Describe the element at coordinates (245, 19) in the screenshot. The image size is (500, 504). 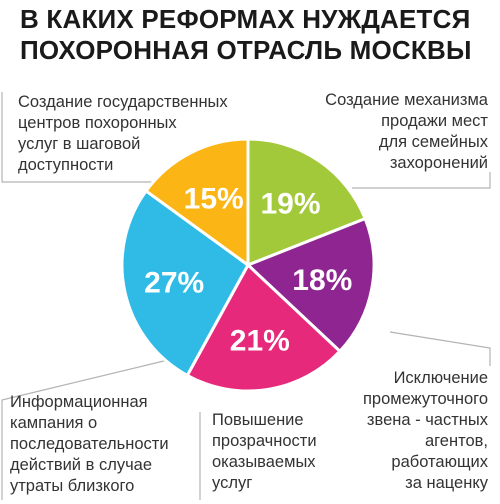
I see `chart-title-line-1: В КАКИХ РЕФОРМАХ НУЖДАЕТСЯ` at that location.